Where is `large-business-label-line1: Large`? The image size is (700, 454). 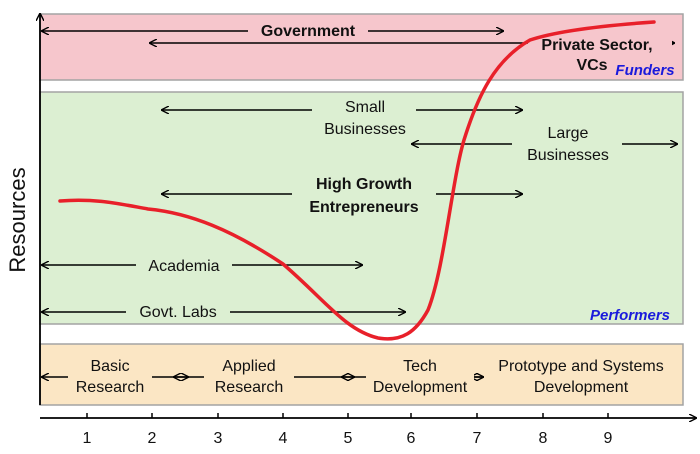
large-business-label-line1: Large is located at coordinates (568, 133).